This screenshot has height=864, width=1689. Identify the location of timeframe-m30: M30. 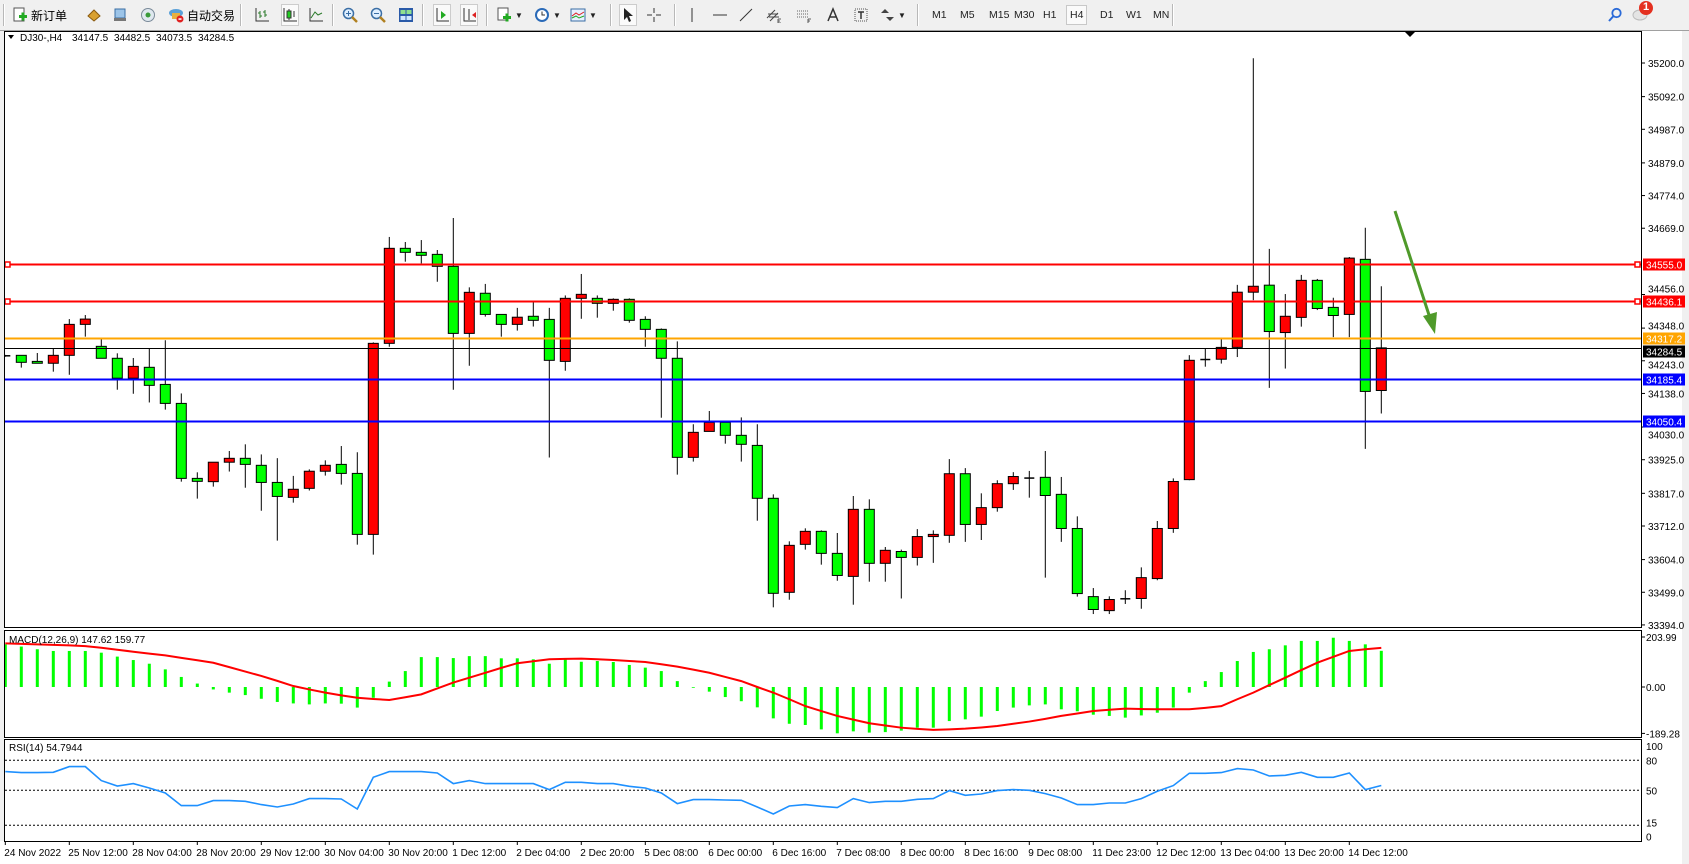
(1024, 15).